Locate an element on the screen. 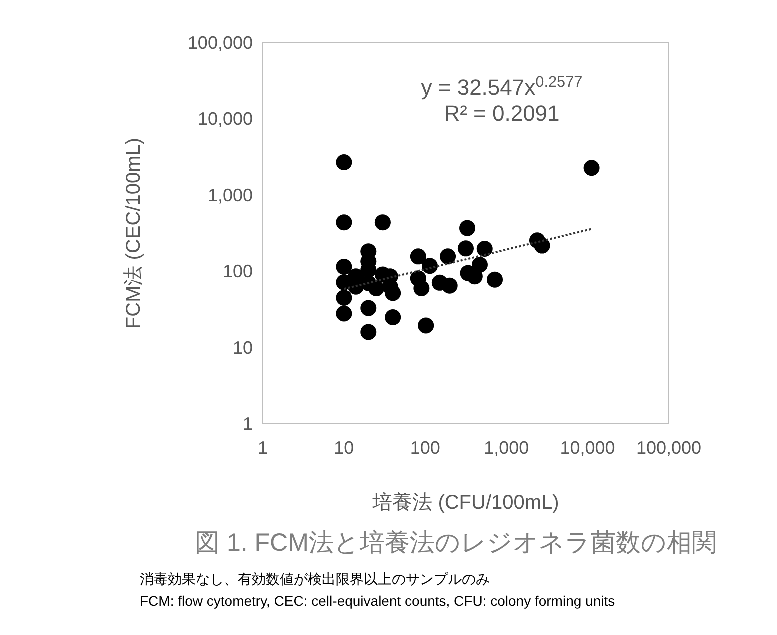 The image size is (777, 635). y-tick-label: 10 is located at coordinates (242, 348).